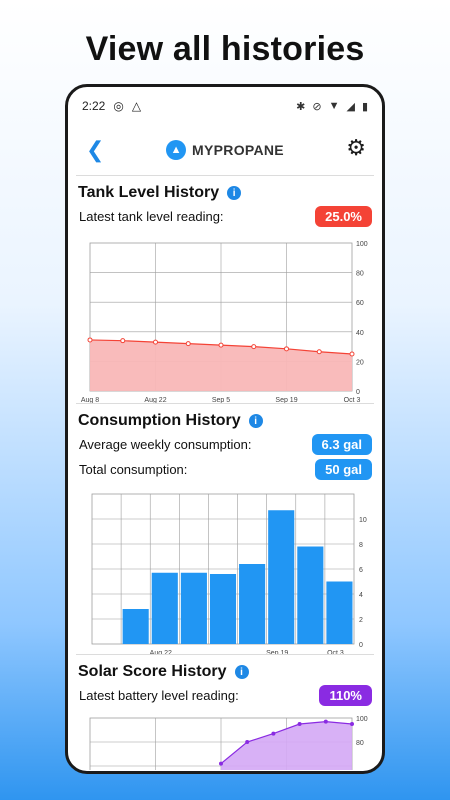 The width and height of the screenshot is (450, 800). I want to click on promo-title: View all histories, so click(225, 49).